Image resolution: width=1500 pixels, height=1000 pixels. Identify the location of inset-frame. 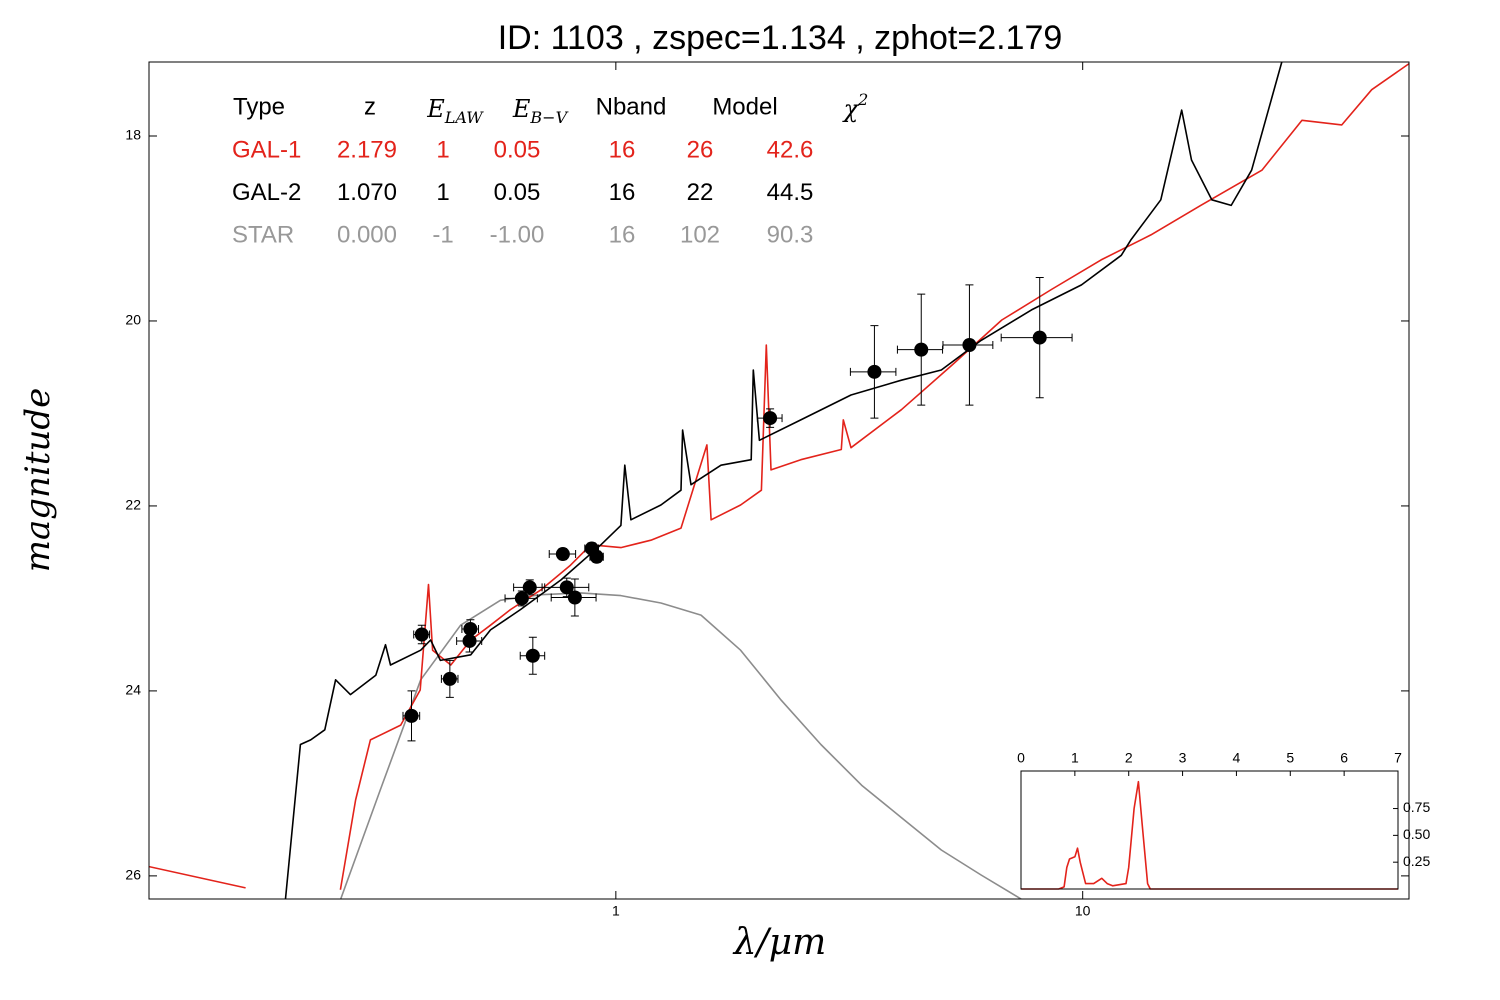
(1209, 830).